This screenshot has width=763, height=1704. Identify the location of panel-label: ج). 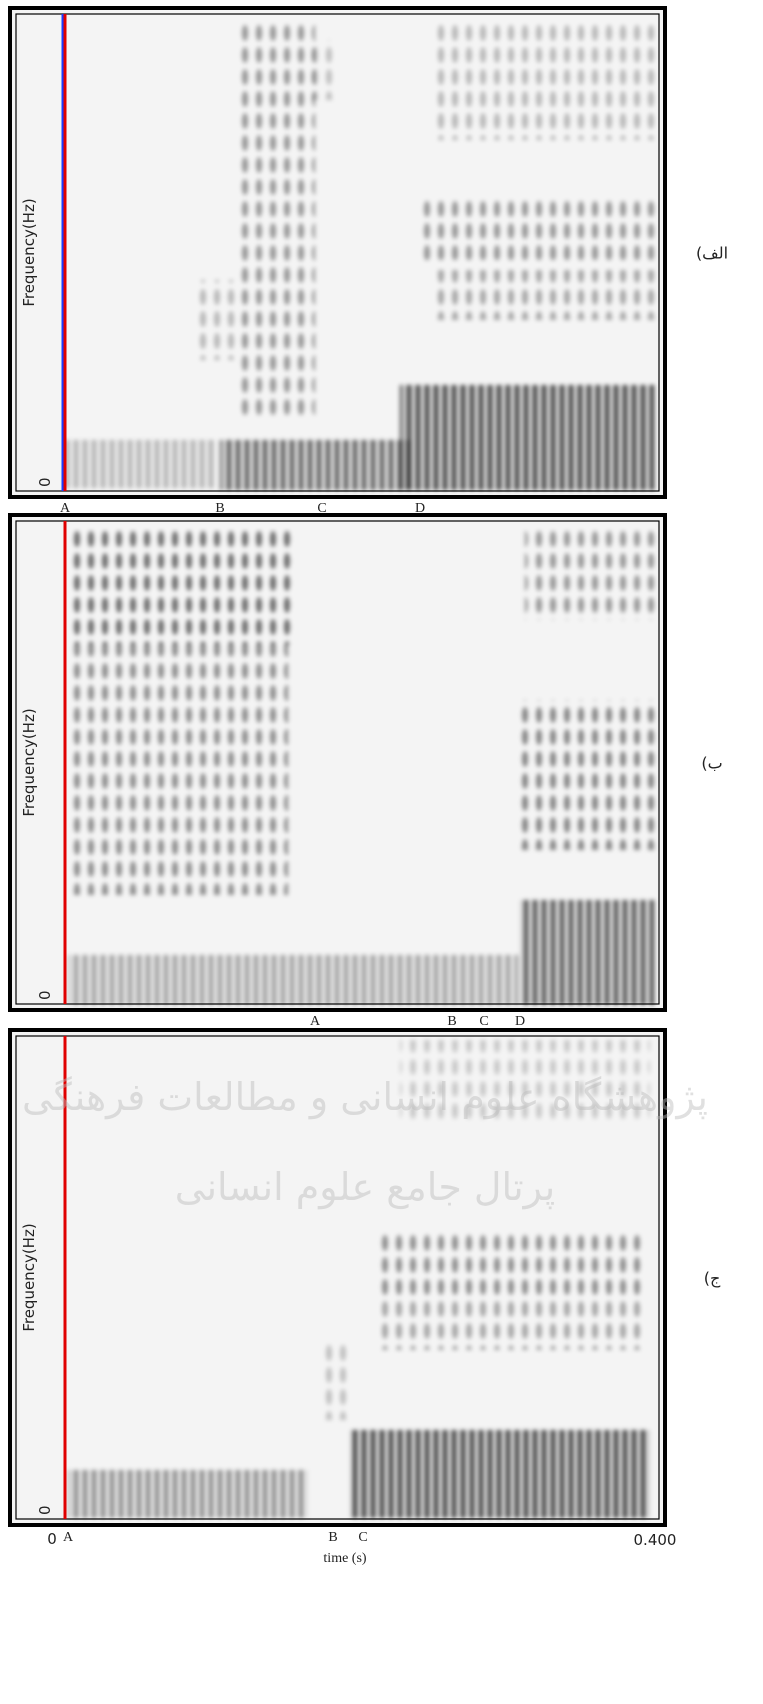
(712, 1279).